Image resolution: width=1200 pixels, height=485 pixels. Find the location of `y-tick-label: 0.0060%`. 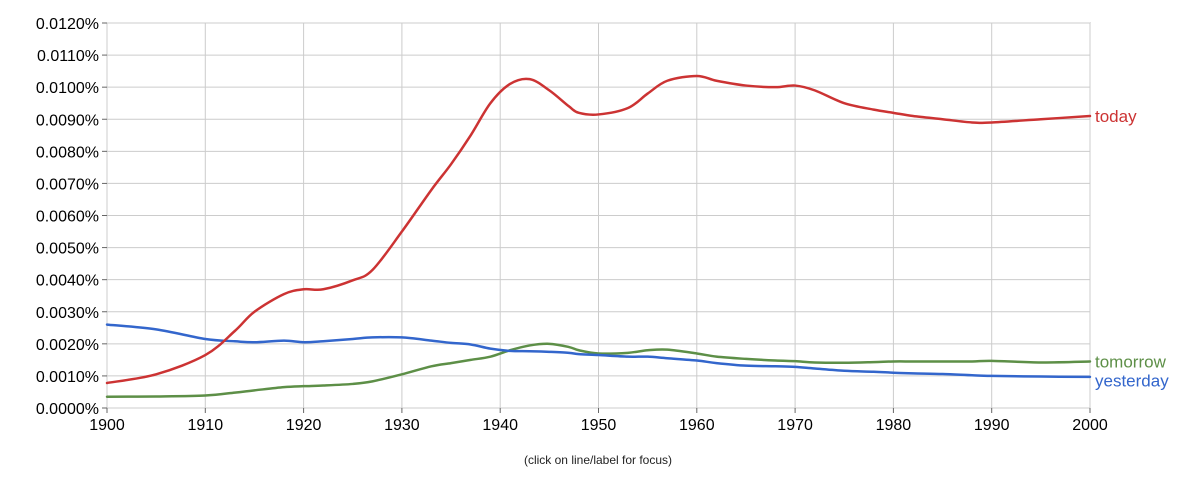

y-tick-label: 0.0060% is located at coordinates (67, 217).